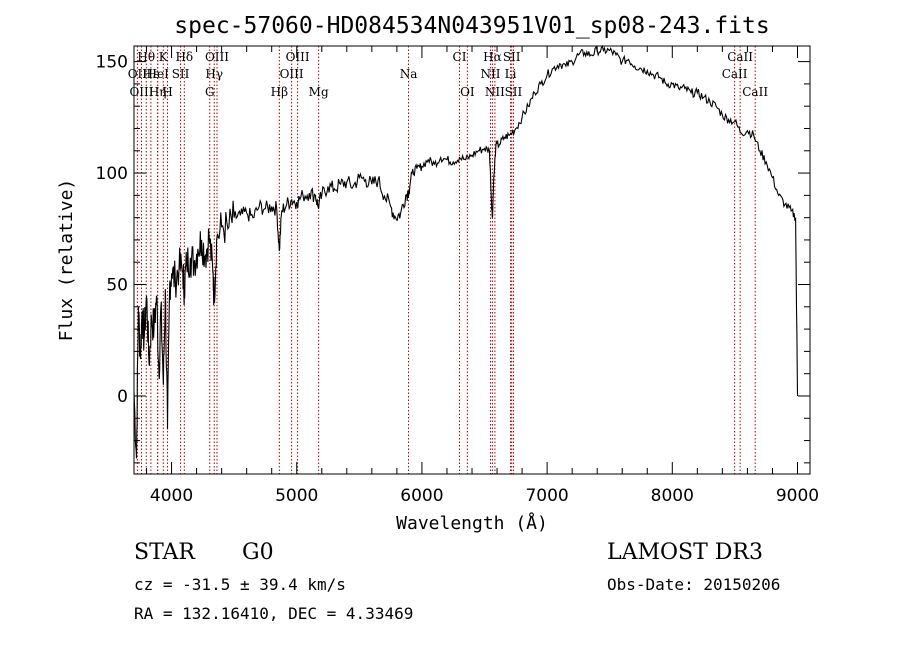  What do you see at coordinates (158, 92) in the screenshot?
I see `line-label: Hη` at bounding box center [158, 92].